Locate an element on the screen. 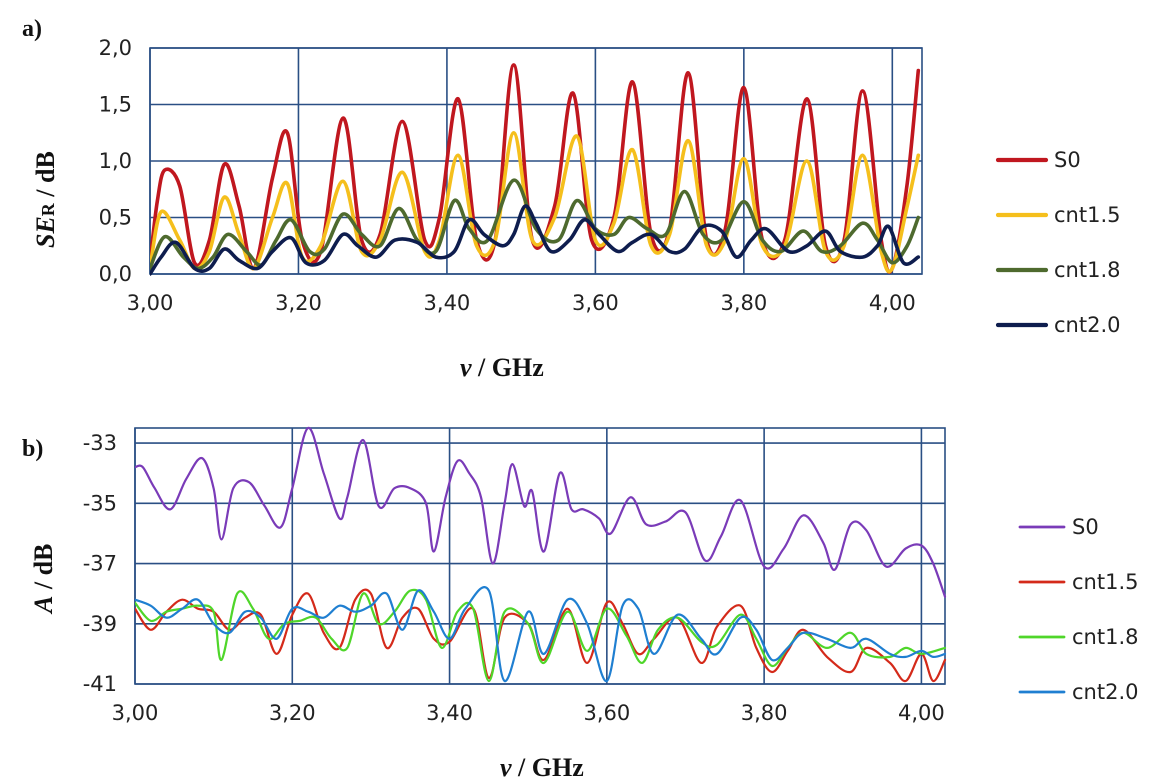  panel-a-y-axis-var: SE is located at coordinates (45, 232).